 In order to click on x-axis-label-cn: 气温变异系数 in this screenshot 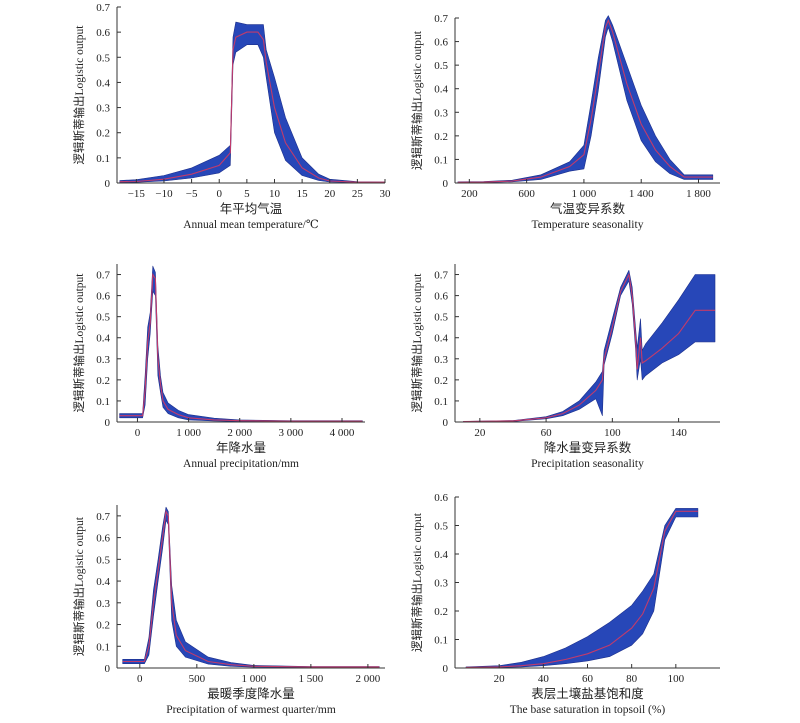, I will do `click(588, 208)`.